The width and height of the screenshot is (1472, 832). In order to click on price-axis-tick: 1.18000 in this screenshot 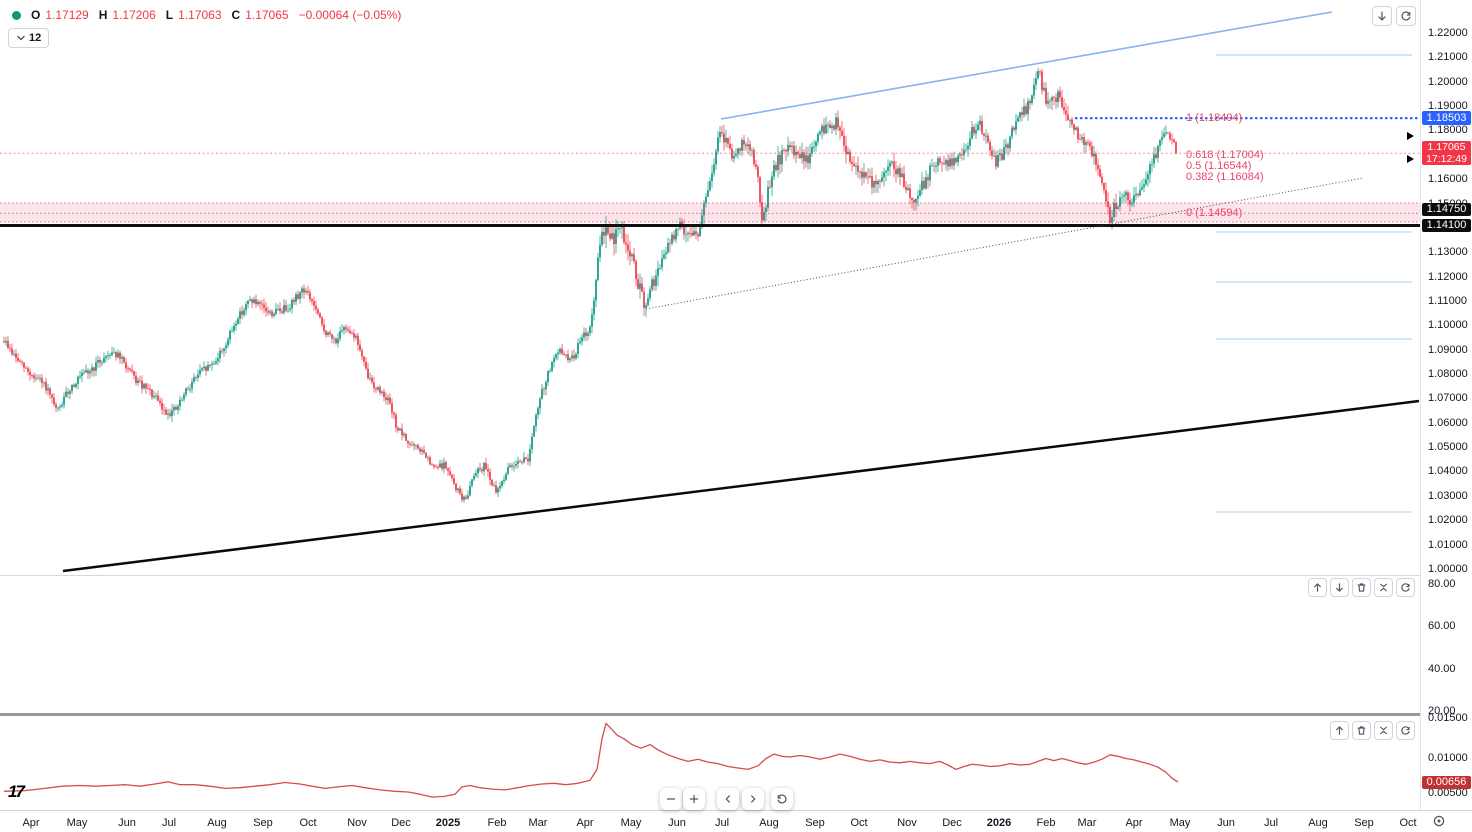, I will do `click(1448, 130)`.